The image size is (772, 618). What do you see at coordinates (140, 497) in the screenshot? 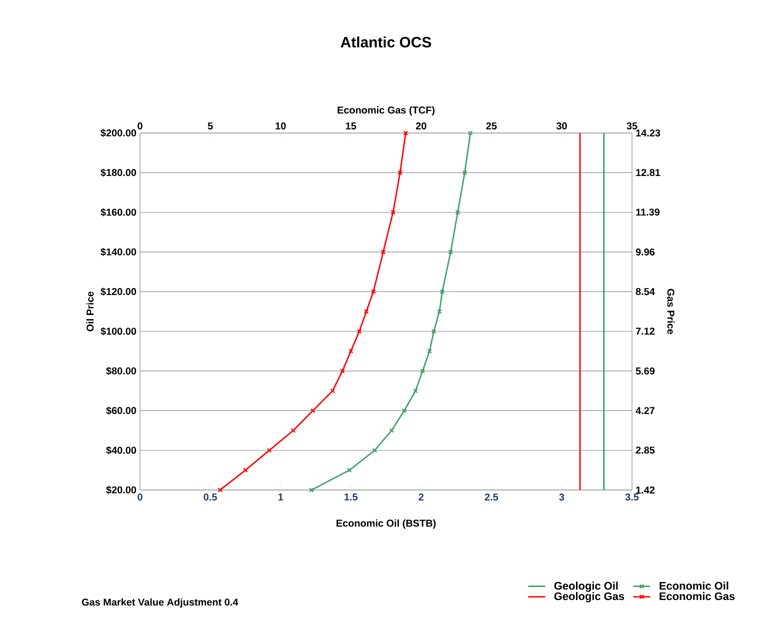
I see `x-tick-label: 0` at bounding box center [140, 497].